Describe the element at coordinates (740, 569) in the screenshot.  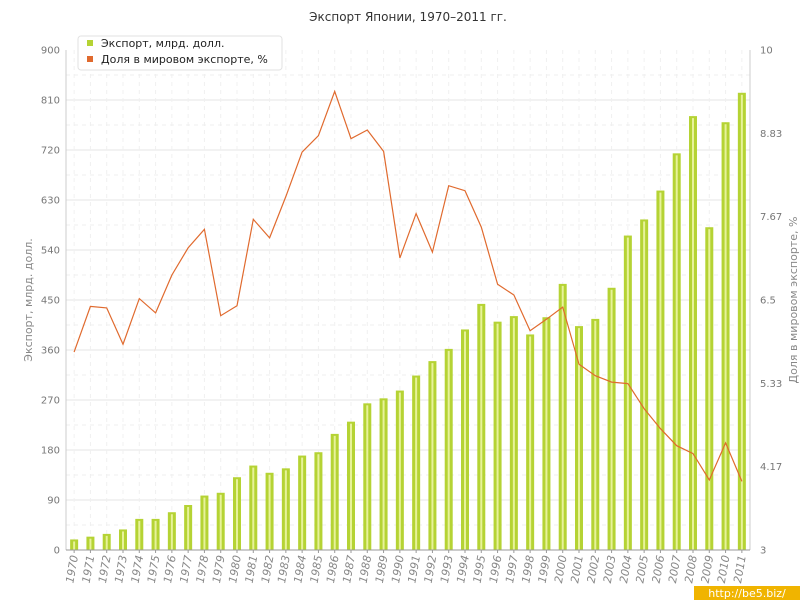
I see `x-tick-label: 2011` at that location.